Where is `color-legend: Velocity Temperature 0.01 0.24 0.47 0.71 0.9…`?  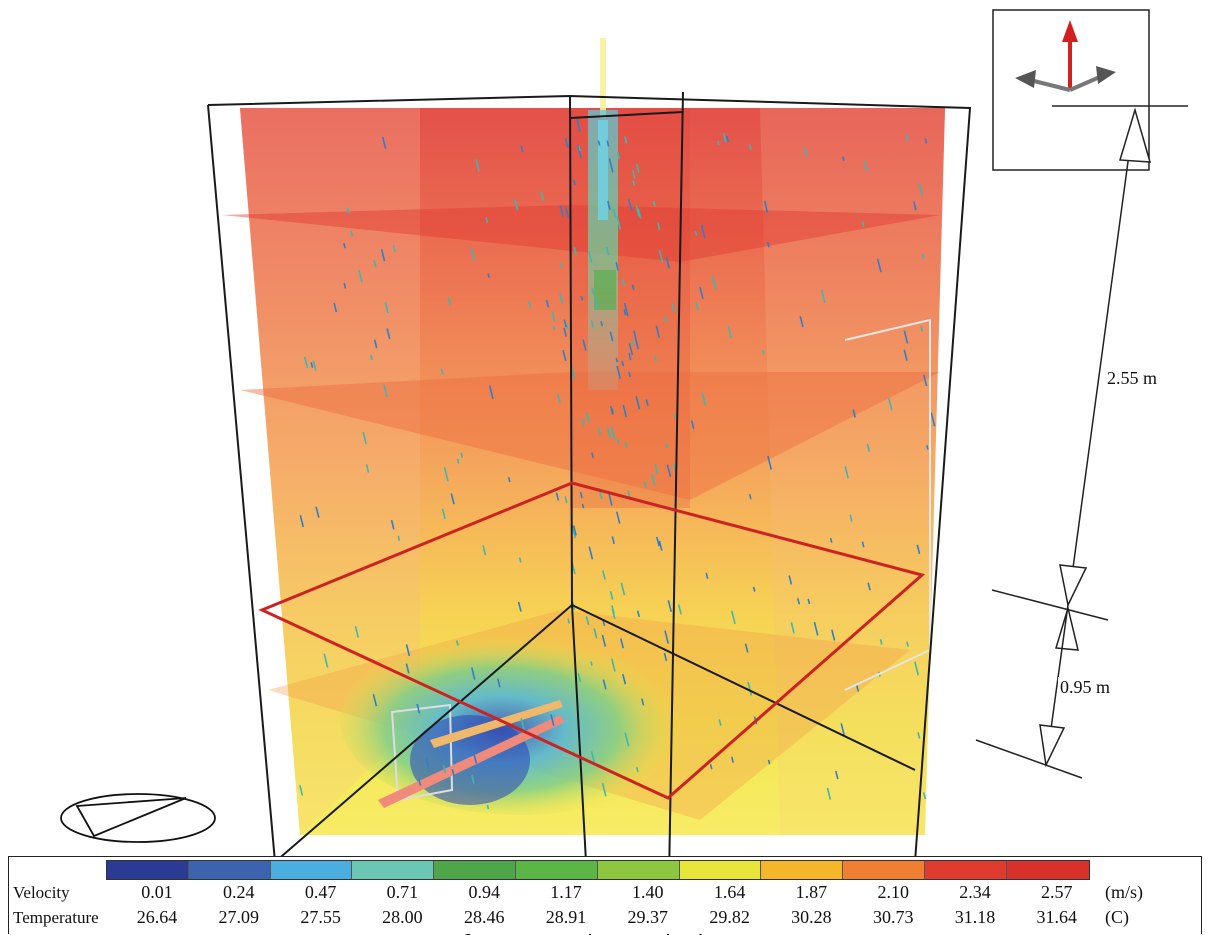 color-legend: Velocity Temperature 0.01 0.24 0.47 0.71 0.9… is located at coordinates (605, 895).